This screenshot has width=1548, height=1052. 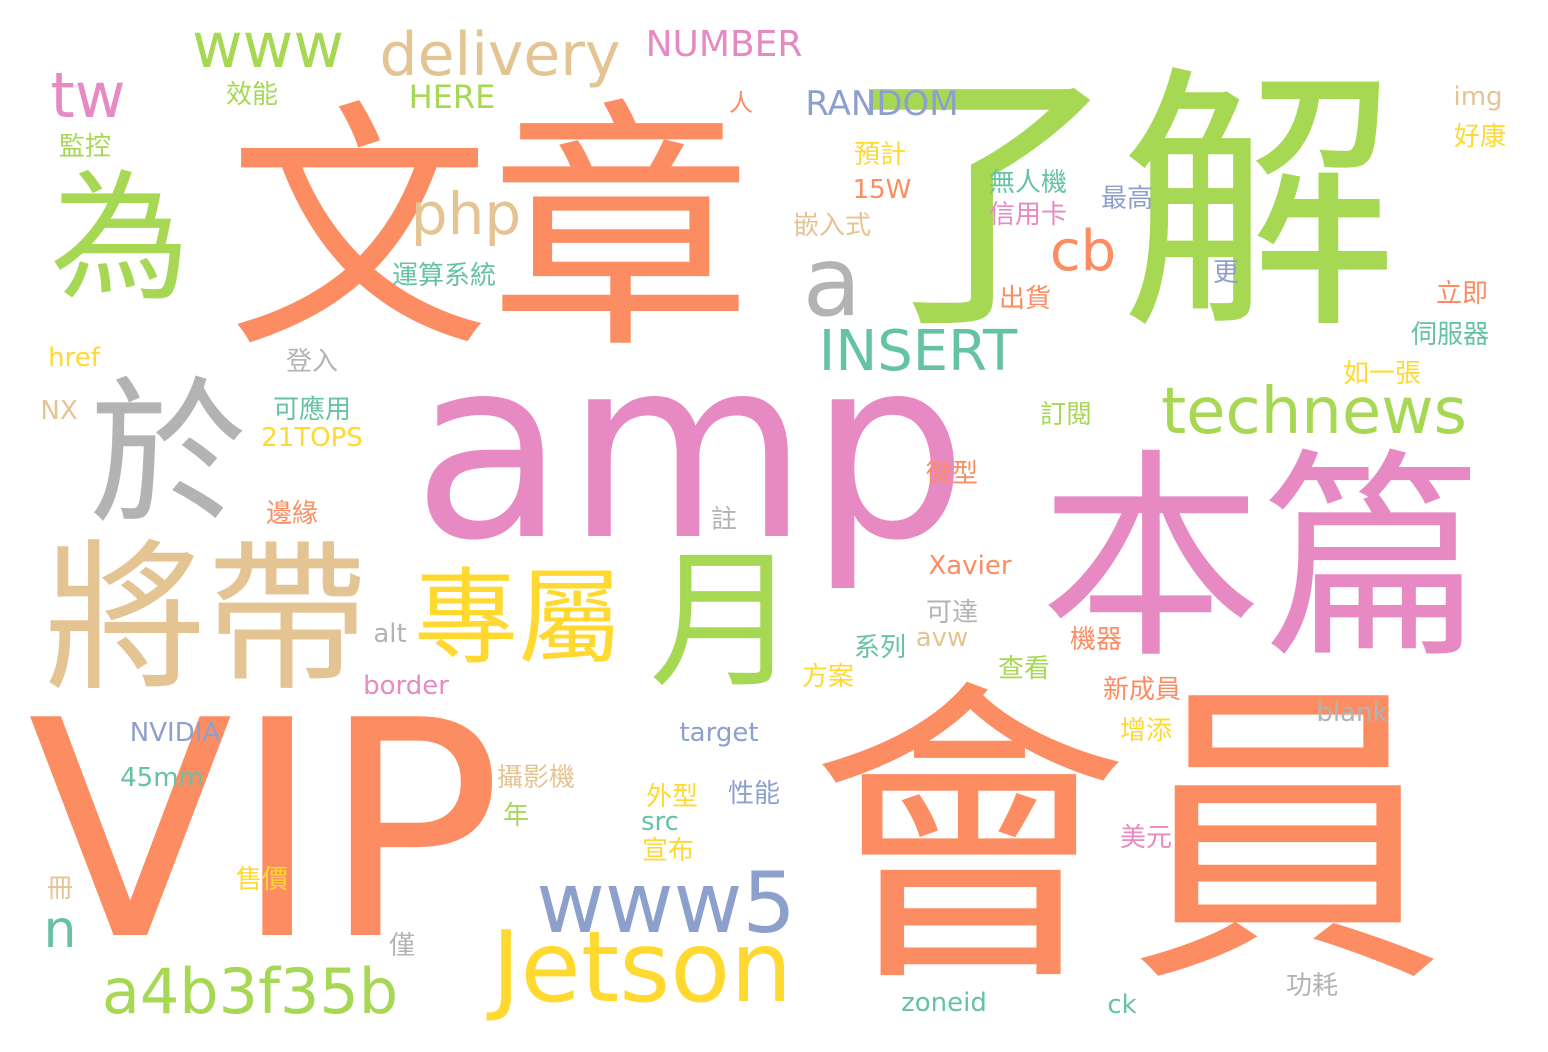 What do you see at coordinates (292, 514) in the screenshot?
I see `word-bianyuan: 邊緣` at bounding box center [292, 514].